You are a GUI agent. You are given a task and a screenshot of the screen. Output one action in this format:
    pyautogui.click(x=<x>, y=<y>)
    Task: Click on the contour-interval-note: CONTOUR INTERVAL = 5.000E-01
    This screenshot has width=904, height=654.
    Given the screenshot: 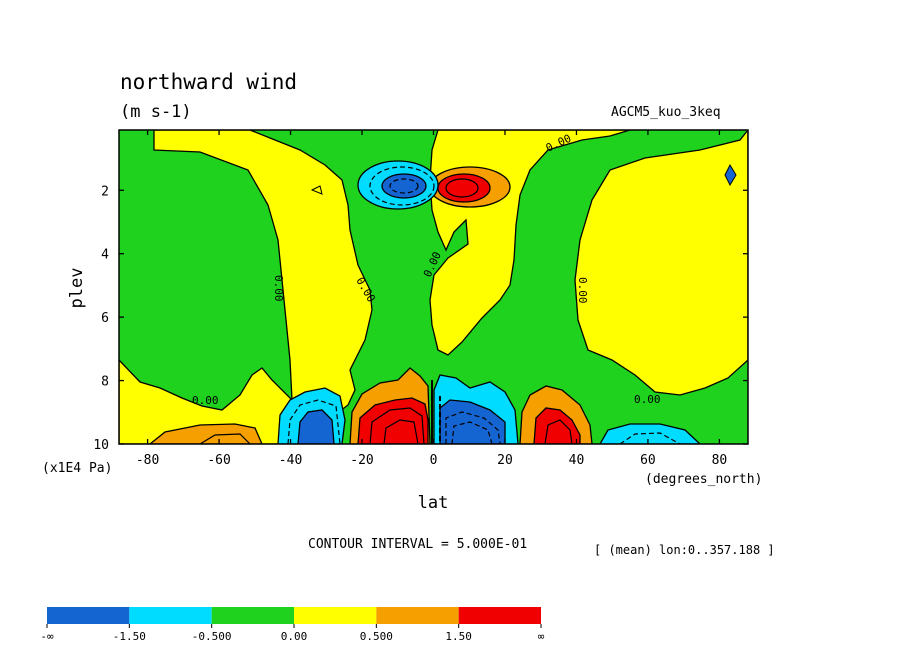 What is the action you would take?
    pyautogui.click(x=417, y=544)
    